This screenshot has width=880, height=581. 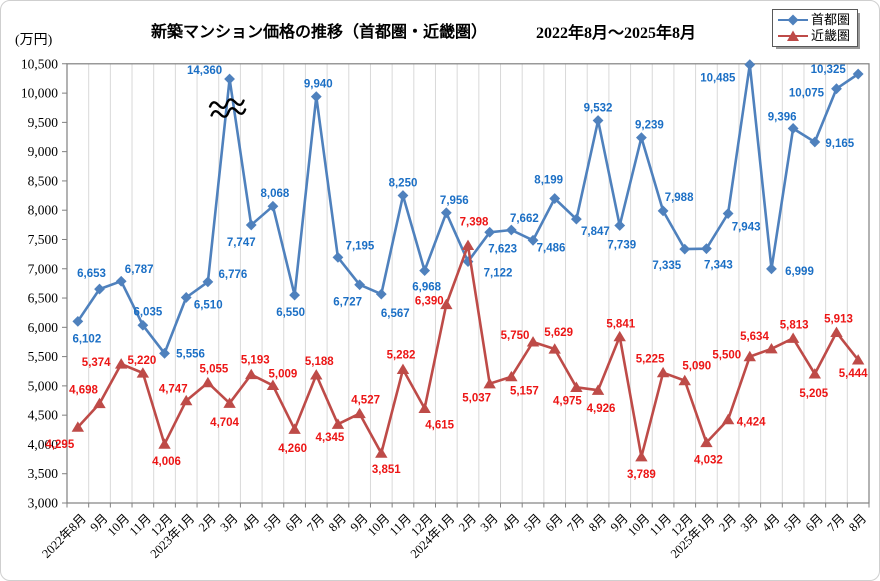 I want to click on y-tick-label: 8,500, so click(x=43, y=180).